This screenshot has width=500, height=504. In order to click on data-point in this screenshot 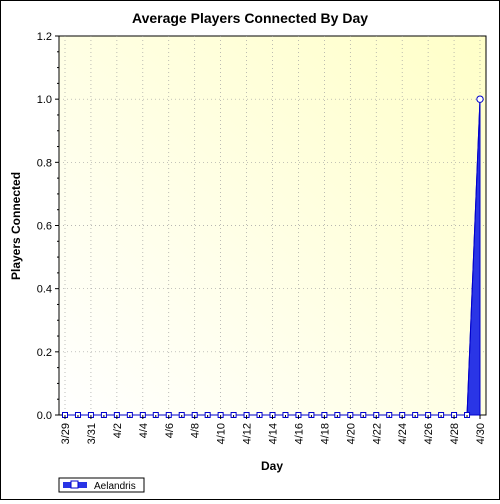, I will do `click(480, 99)`.